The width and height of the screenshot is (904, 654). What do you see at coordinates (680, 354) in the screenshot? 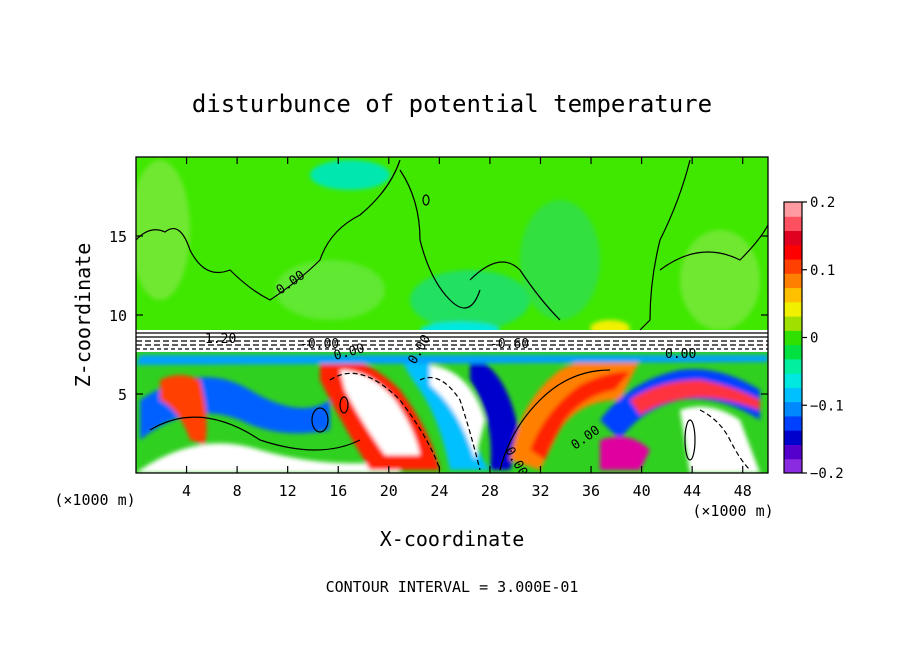
I see `contour-label: 0.00` at bounding box center [680, 354].